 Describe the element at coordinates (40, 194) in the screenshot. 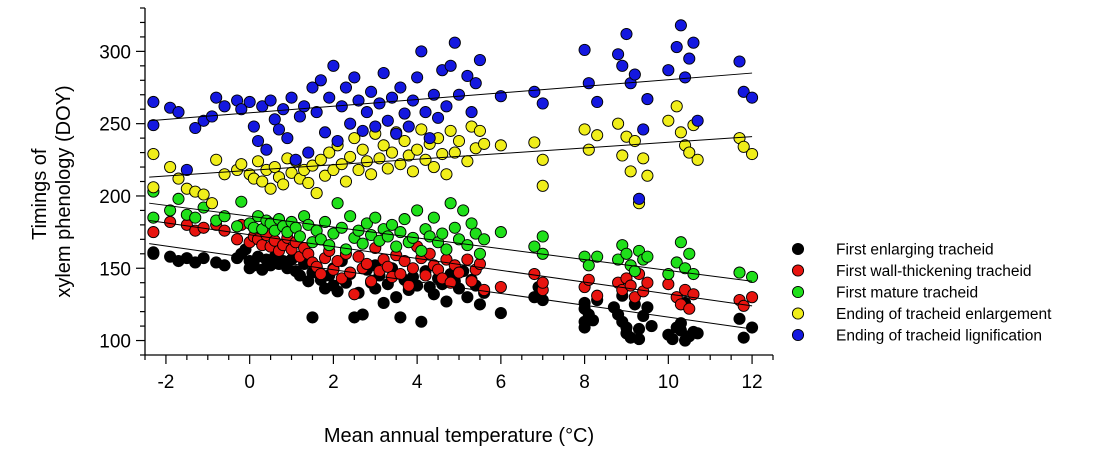

I see `y-axis-title-line-1: Timings of` at that location.